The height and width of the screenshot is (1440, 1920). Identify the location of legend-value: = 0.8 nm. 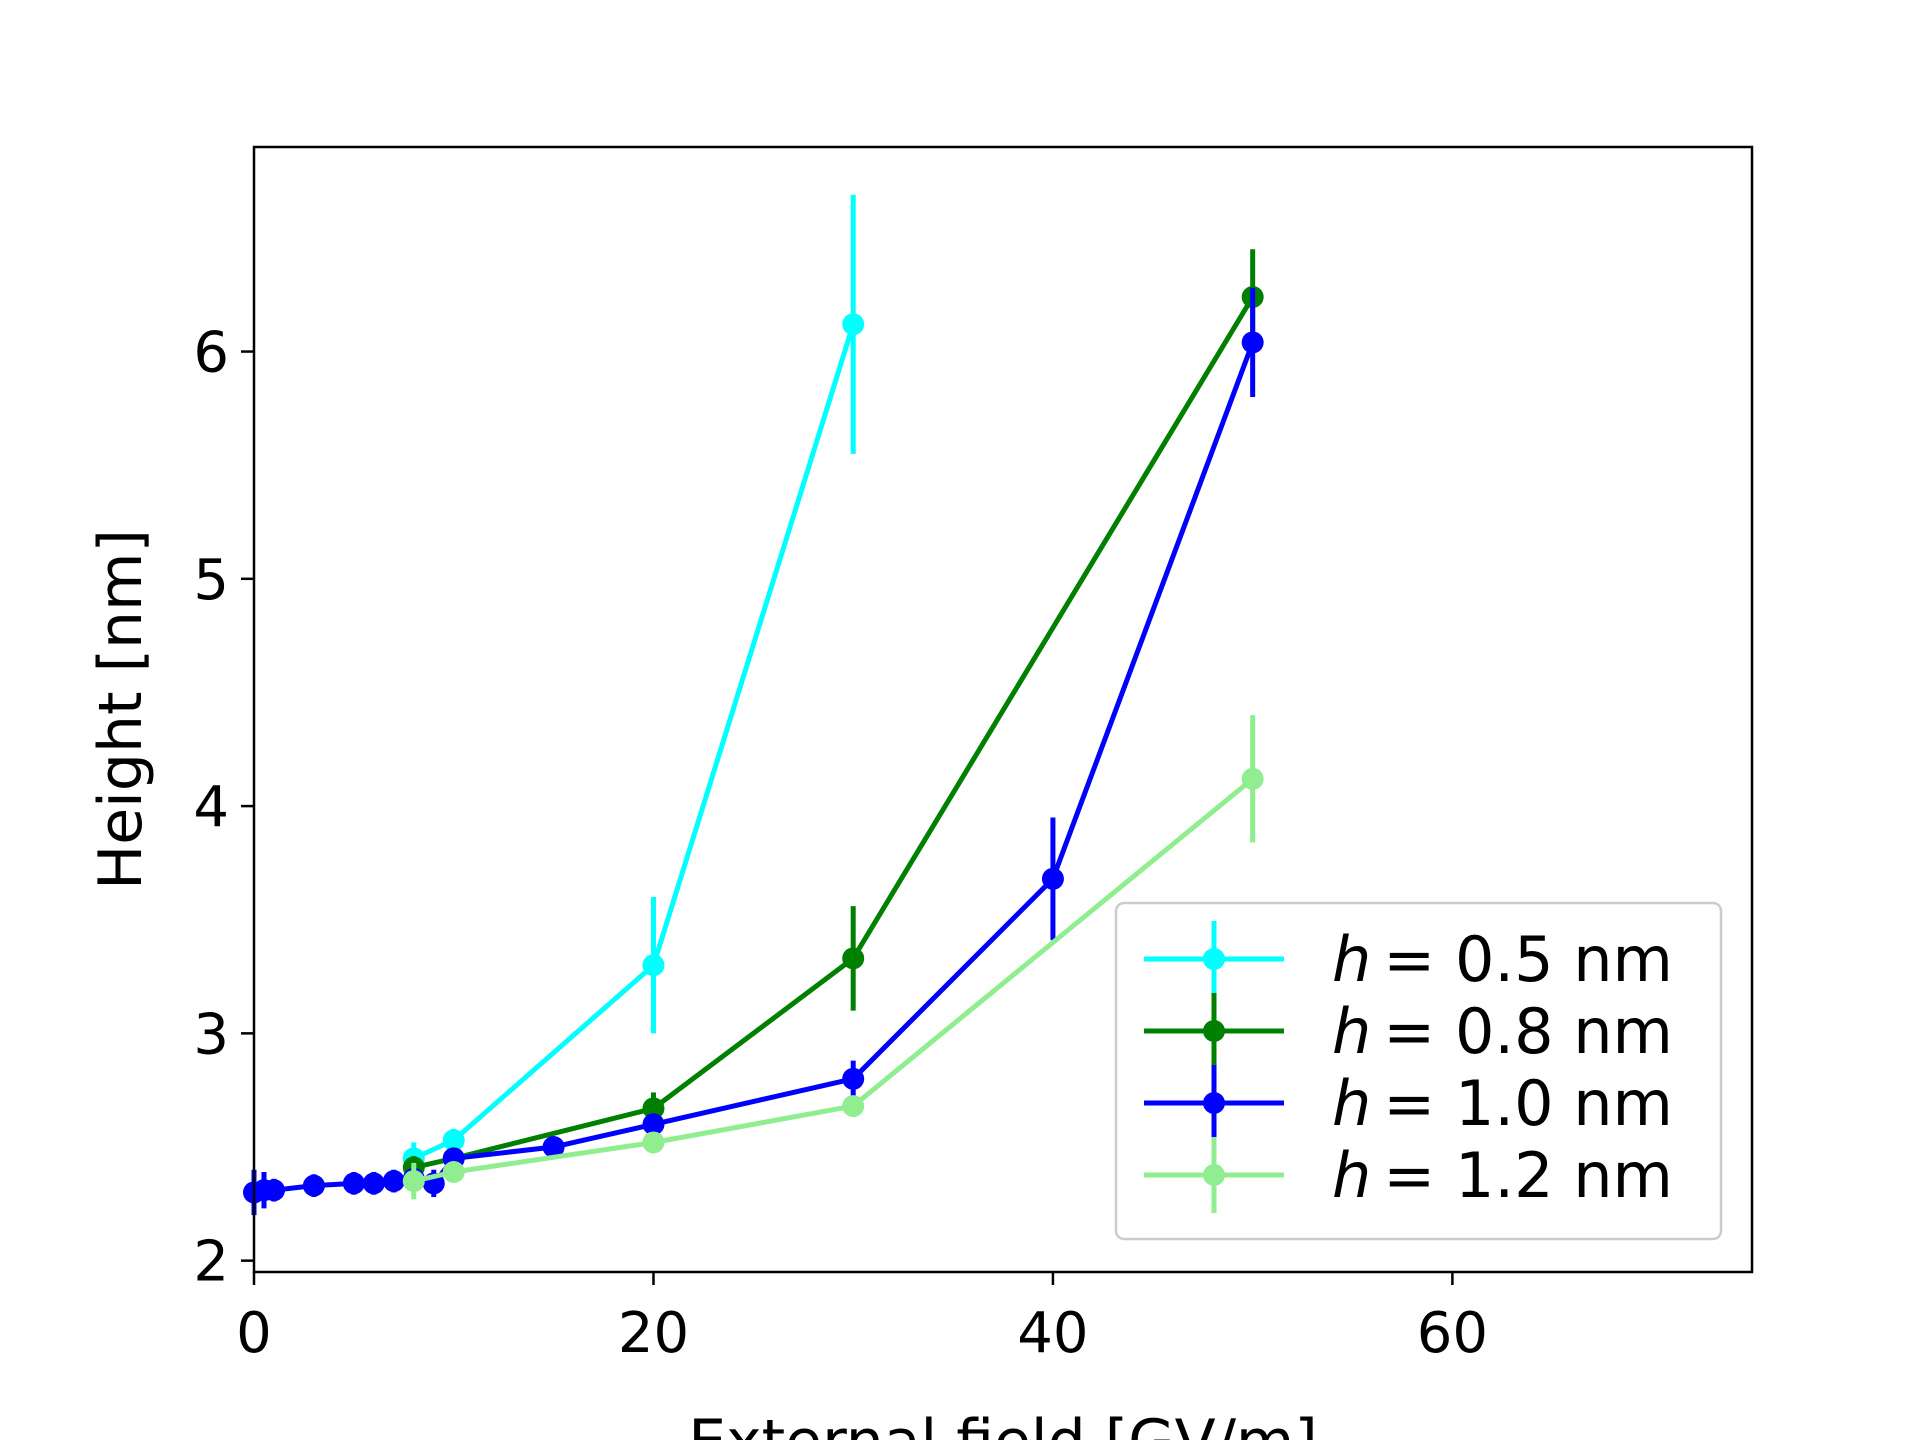
(1528, 1031).